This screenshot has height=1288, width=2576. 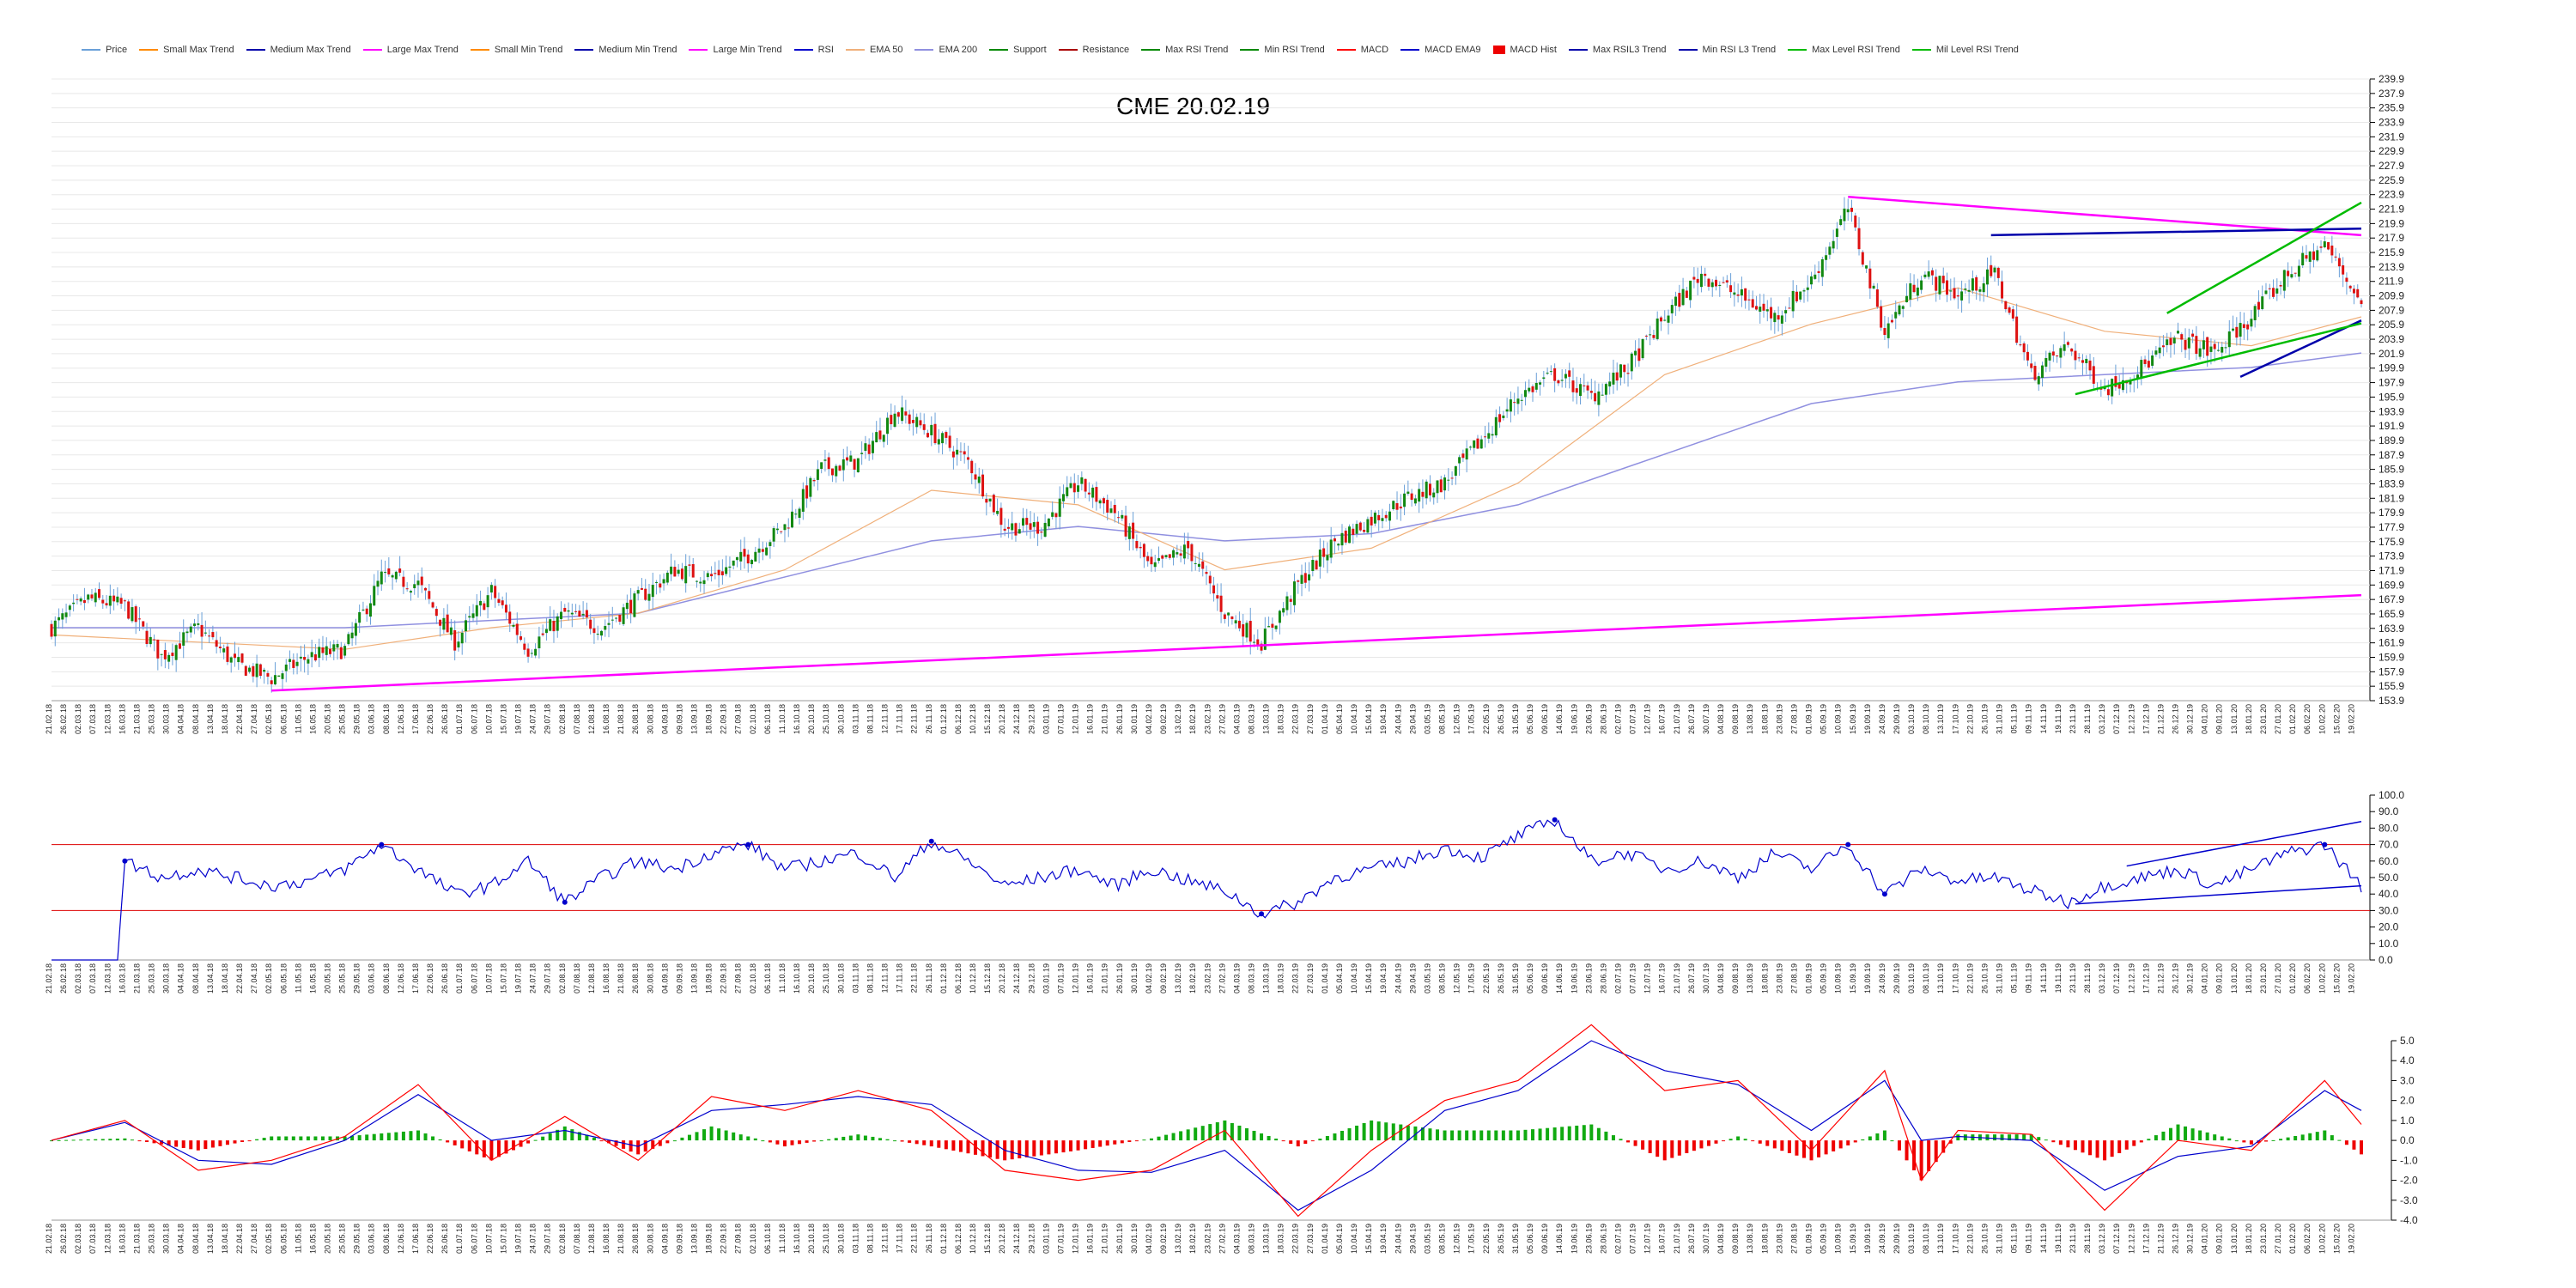 What do you see at coordinates (1295, 719) in the screenshot?
I see `x-tick-label: 22.03.19` at bounding box center [1295, 719].